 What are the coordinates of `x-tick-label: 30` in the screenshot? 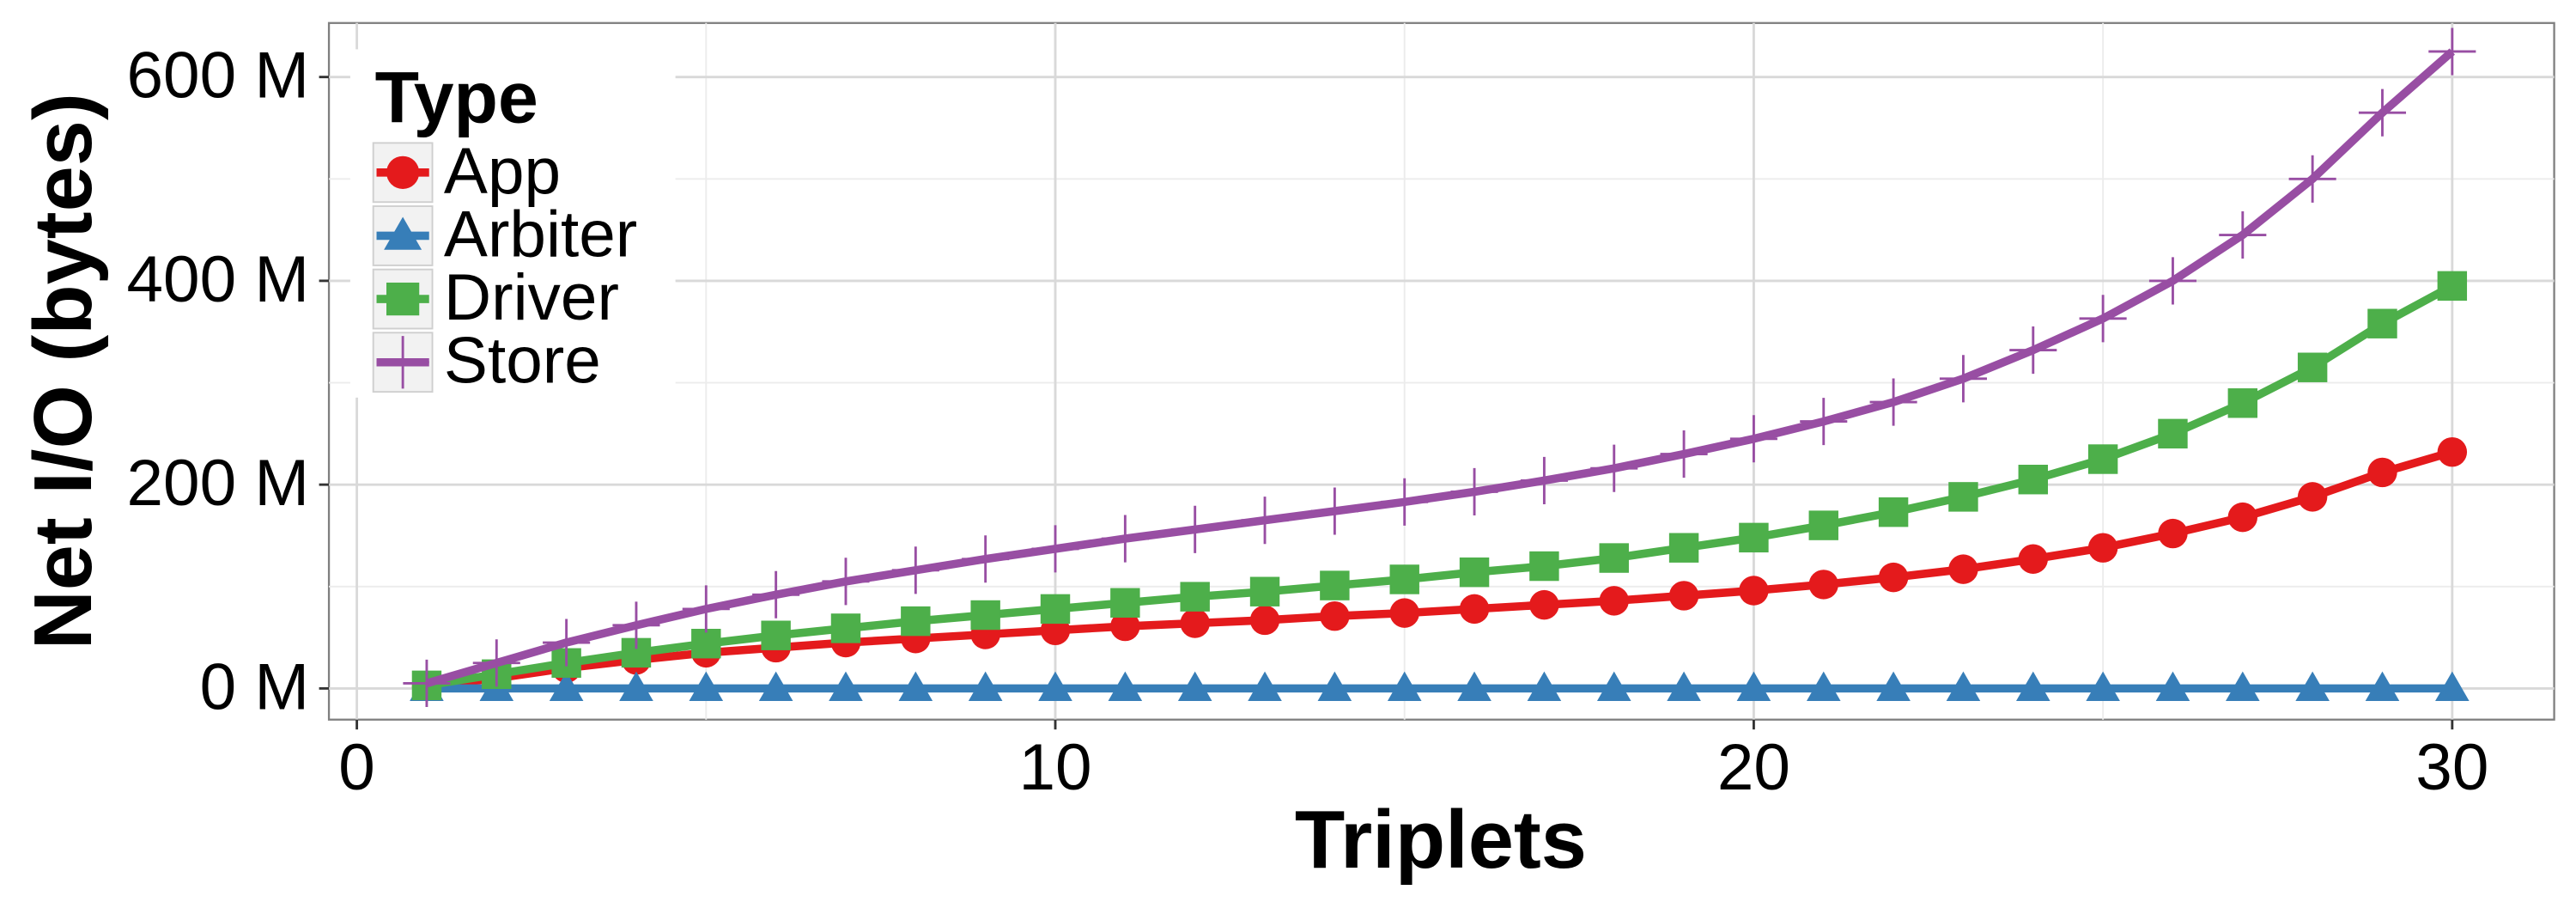 It's located at (2451, 767).